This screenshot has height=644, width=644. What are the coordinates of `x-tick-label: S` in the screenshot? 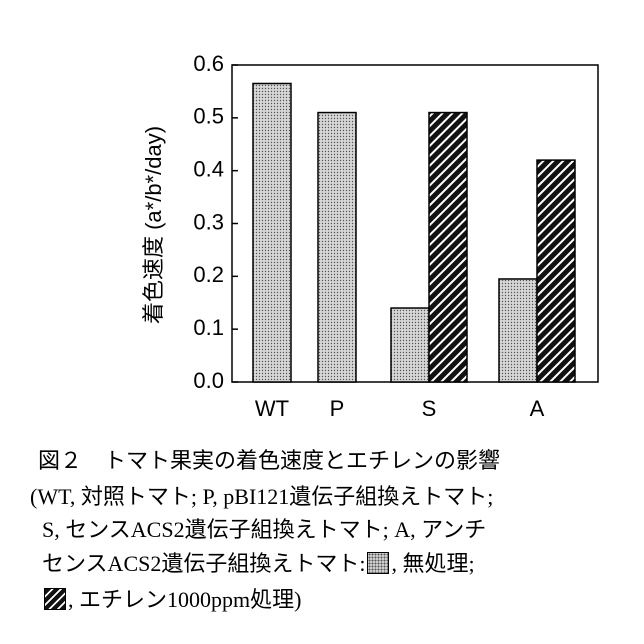 It's located at (429, 408).